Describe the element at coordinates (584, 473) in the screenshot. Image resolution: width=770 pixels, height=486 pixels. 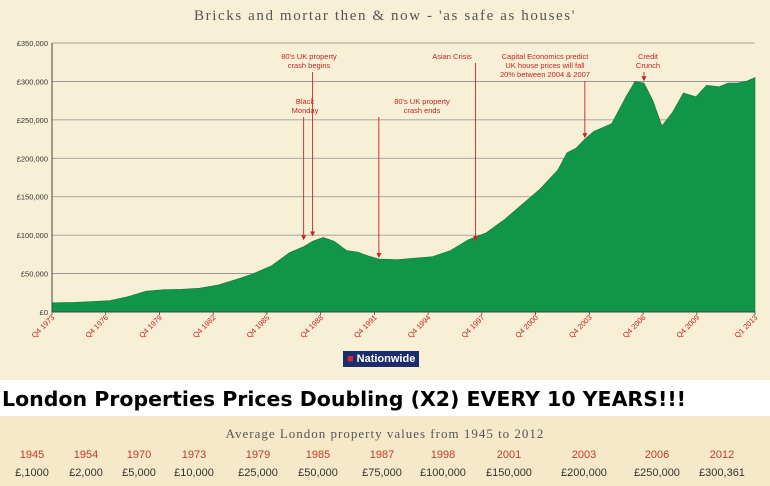
I see `values-table-price: £200,000` at that location.